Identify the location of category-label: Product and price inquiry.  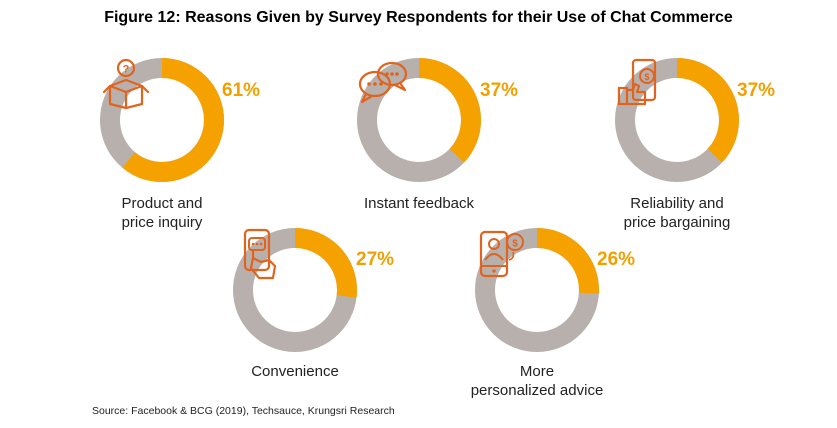
(162, 213).